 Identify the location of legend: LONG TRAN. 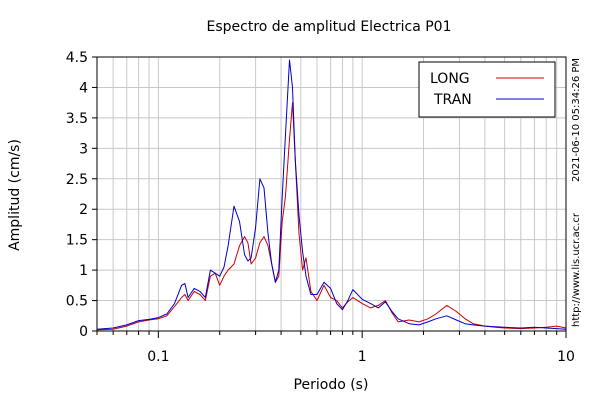
(487, 89).